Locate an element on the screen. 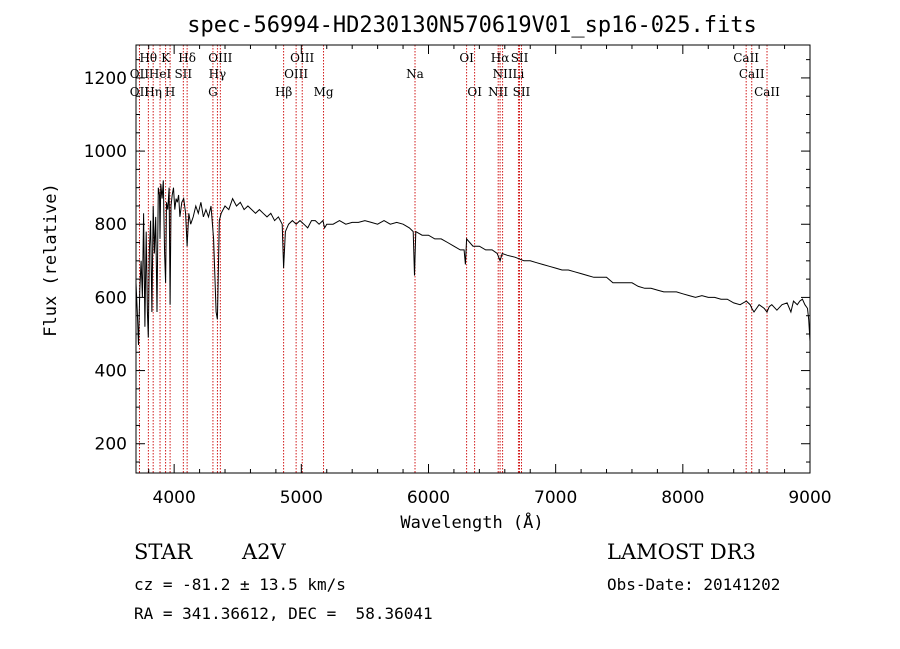  line-label: Hδ is located at coordinates (187, 58).